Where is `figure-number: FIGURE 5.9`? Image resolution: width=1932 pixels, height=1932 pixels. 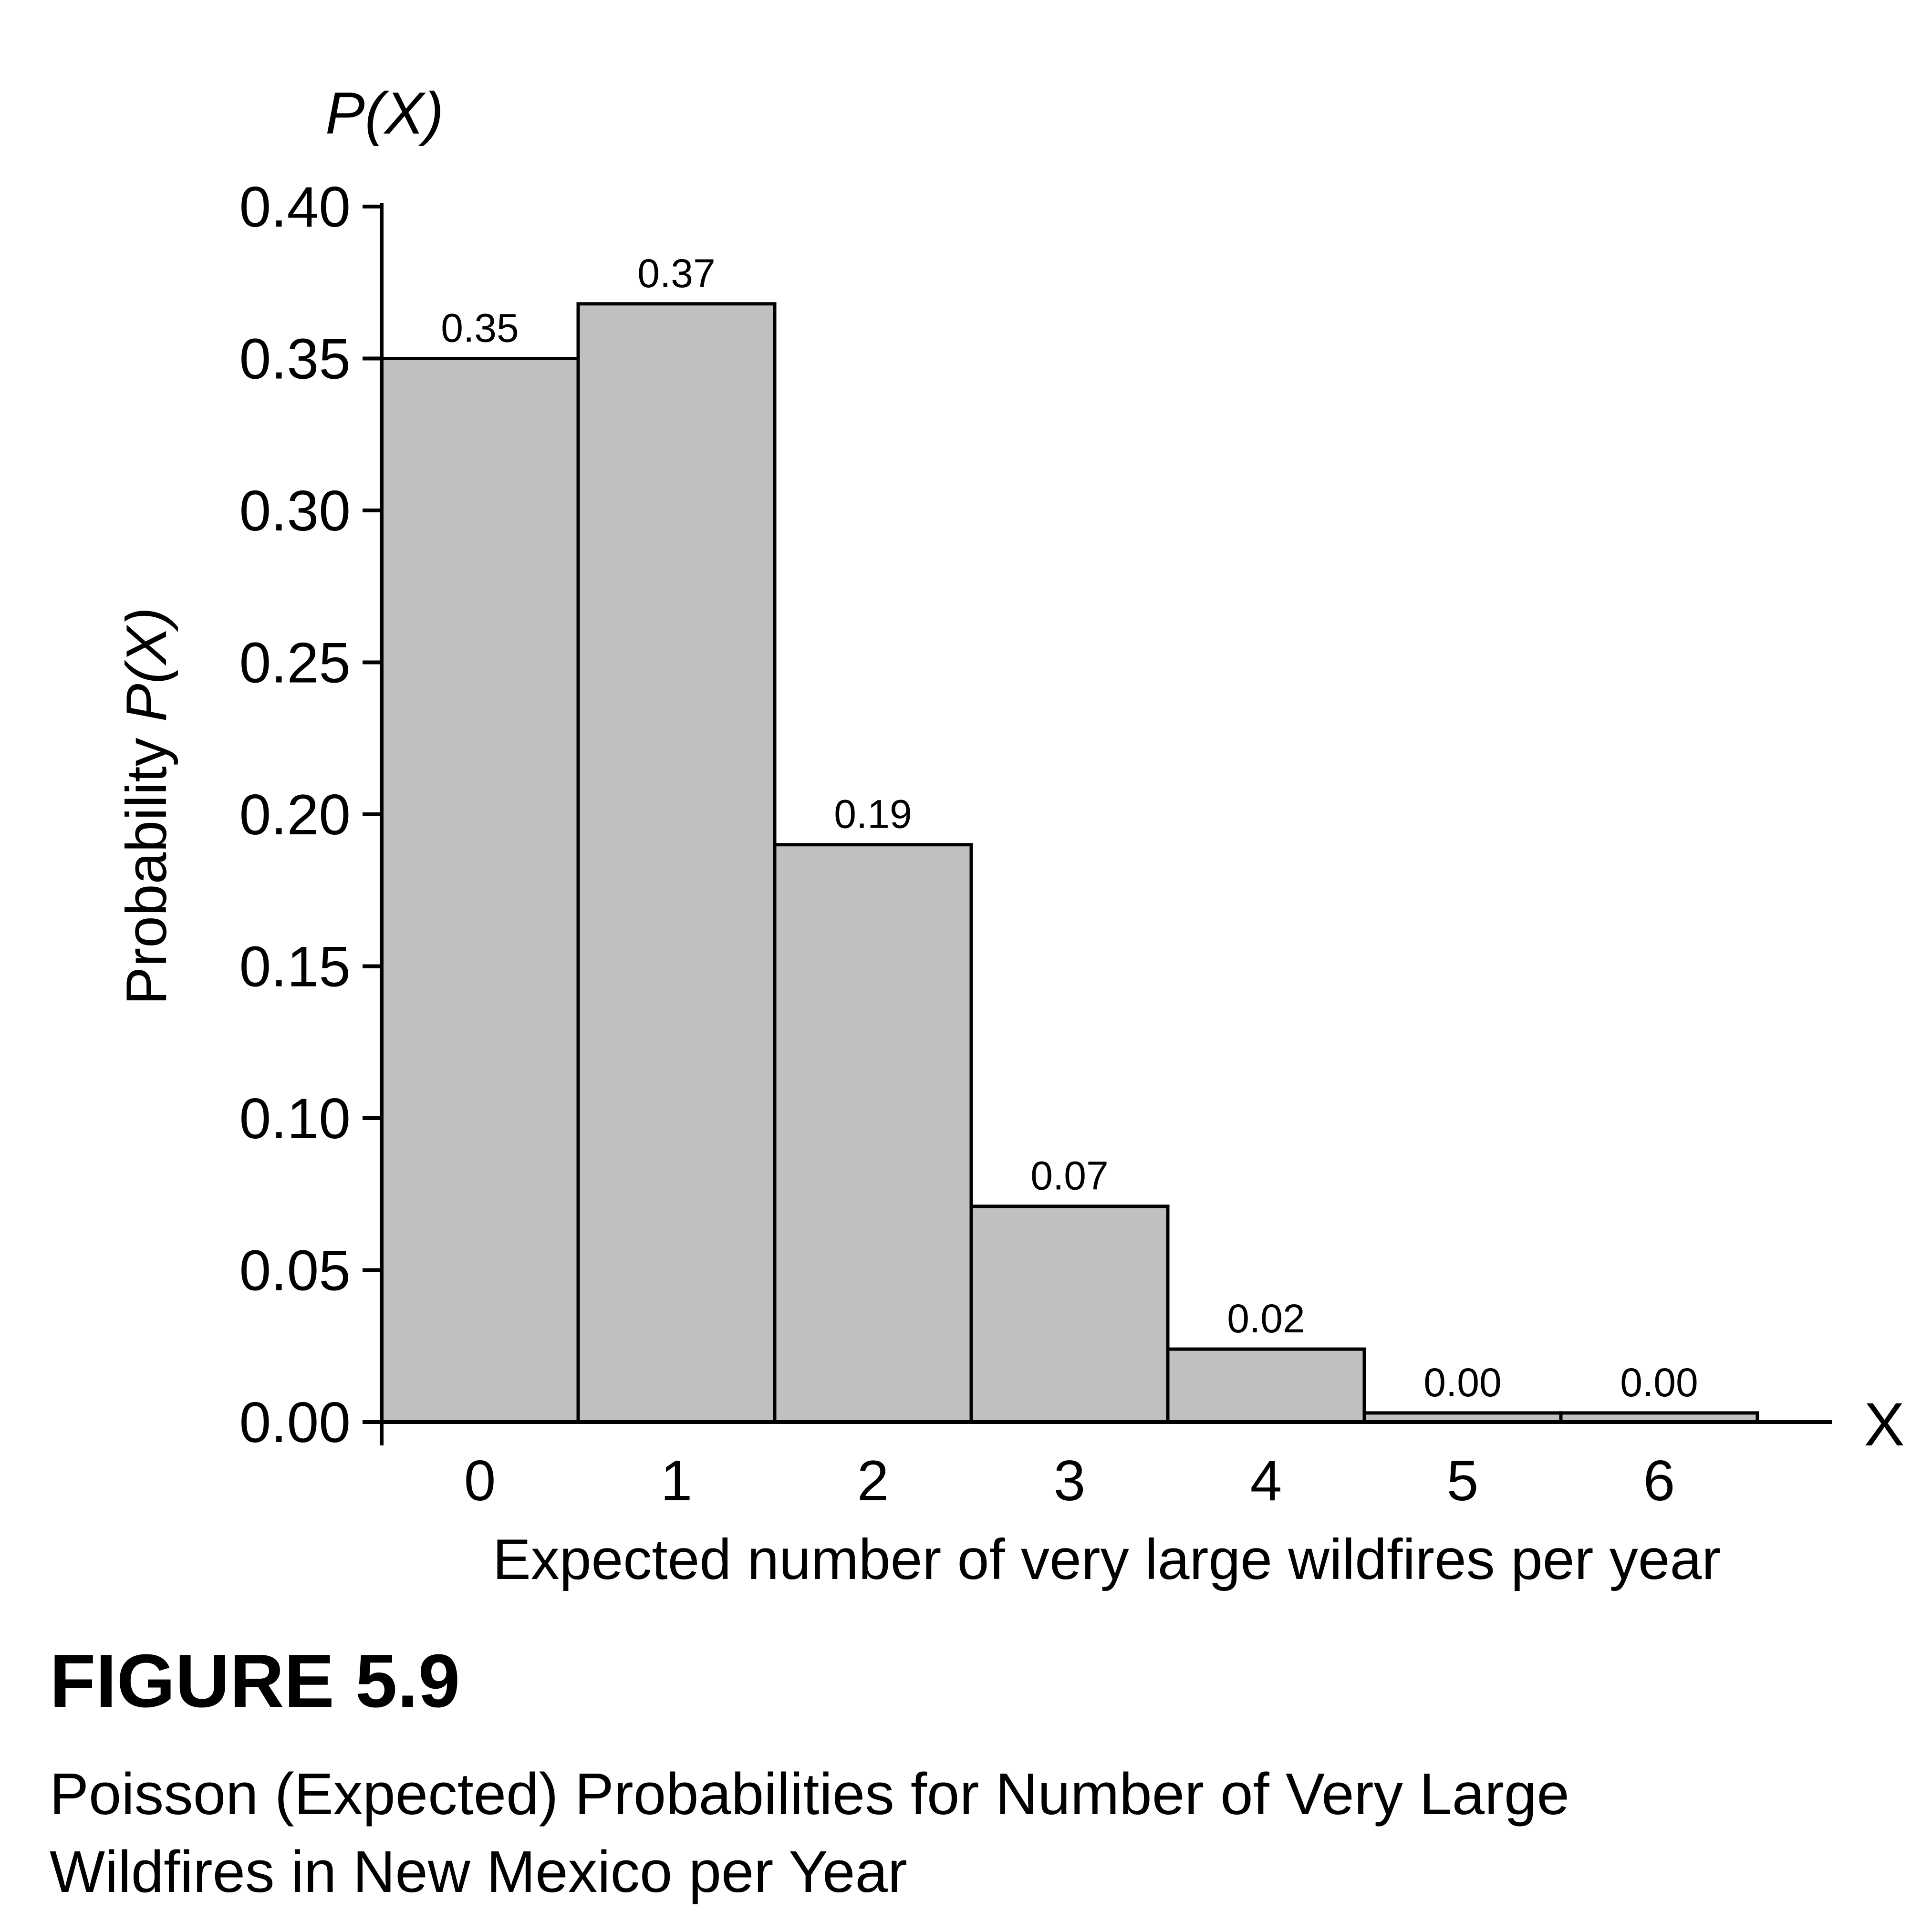
figure-number: FIGURE 5.9 is located at coordinates (255, 1681).